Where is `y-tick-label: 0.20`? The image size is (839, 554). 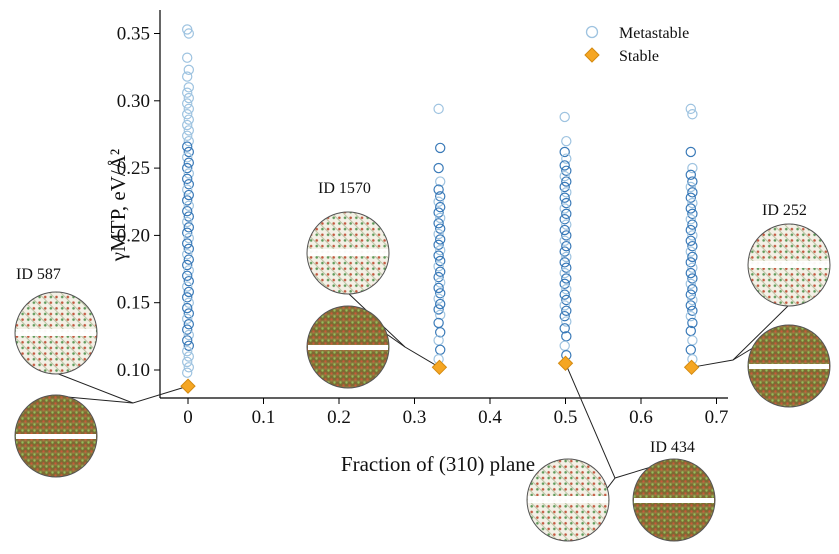
y-tick-label: 0.20 is located at coordinates (133, 235).